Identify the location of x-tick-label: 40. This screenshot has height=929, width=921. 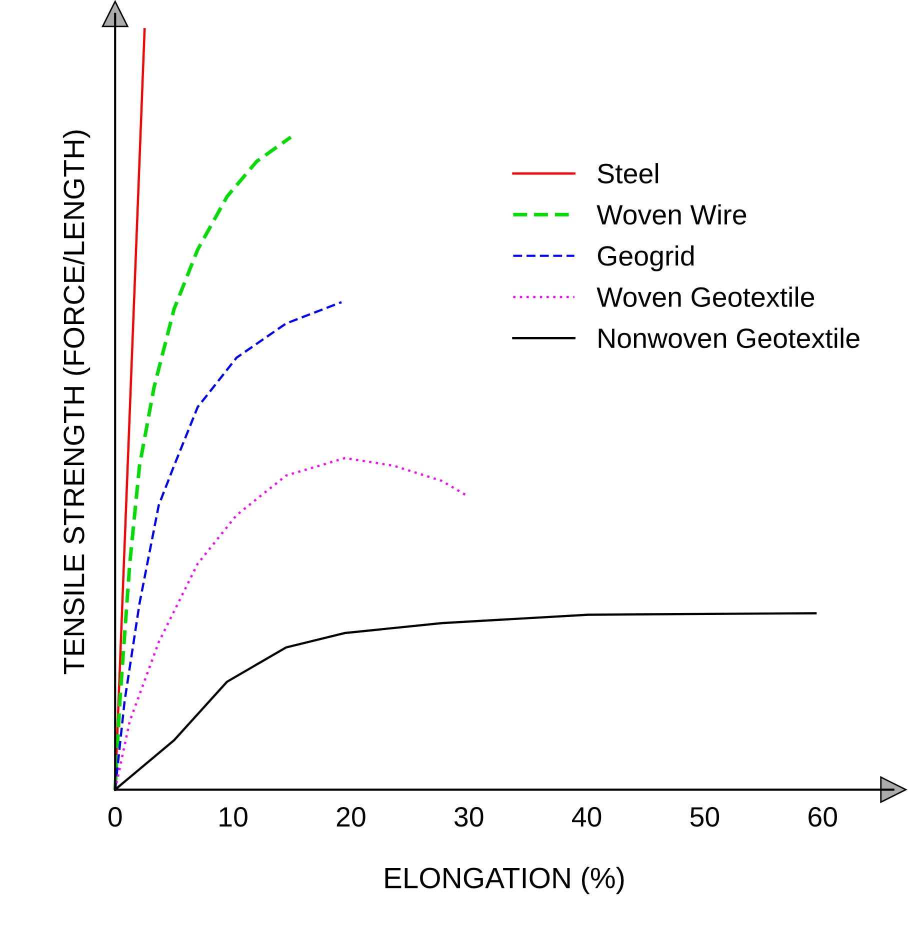
(587, 817).